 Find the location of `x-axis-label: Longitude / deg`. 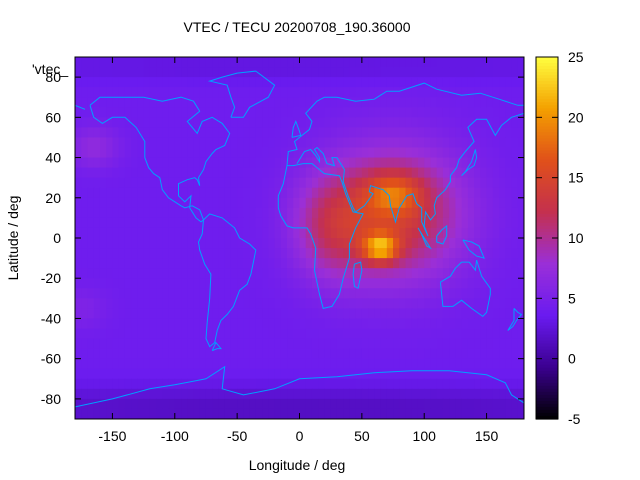

x-axis-label: Longitude / deg is located at coordinates (297, 465).